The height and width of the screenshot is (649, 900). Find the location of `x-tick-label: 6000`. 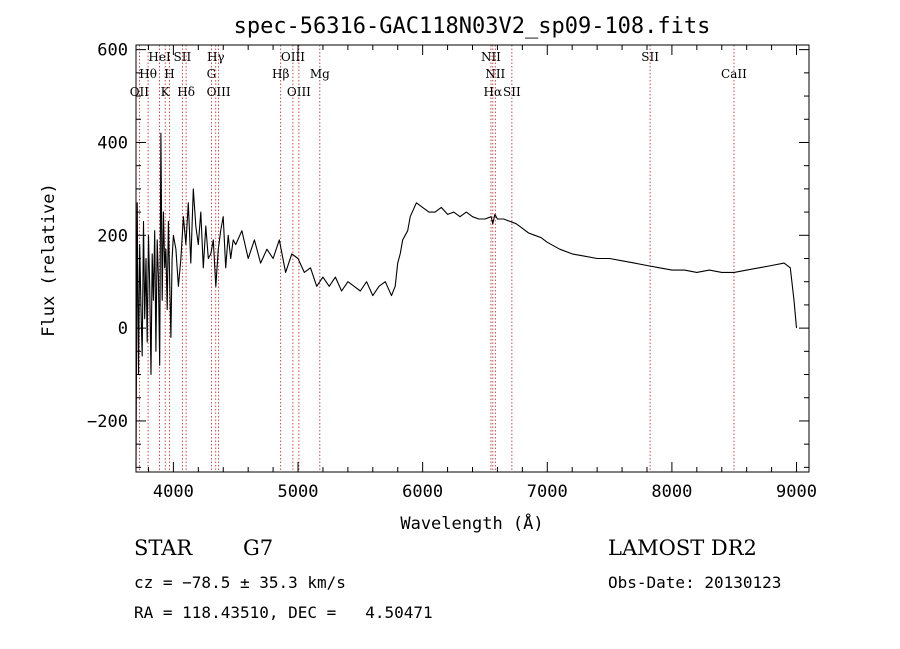

x-tick-label: 6000 is located at coordinates (422, 492).